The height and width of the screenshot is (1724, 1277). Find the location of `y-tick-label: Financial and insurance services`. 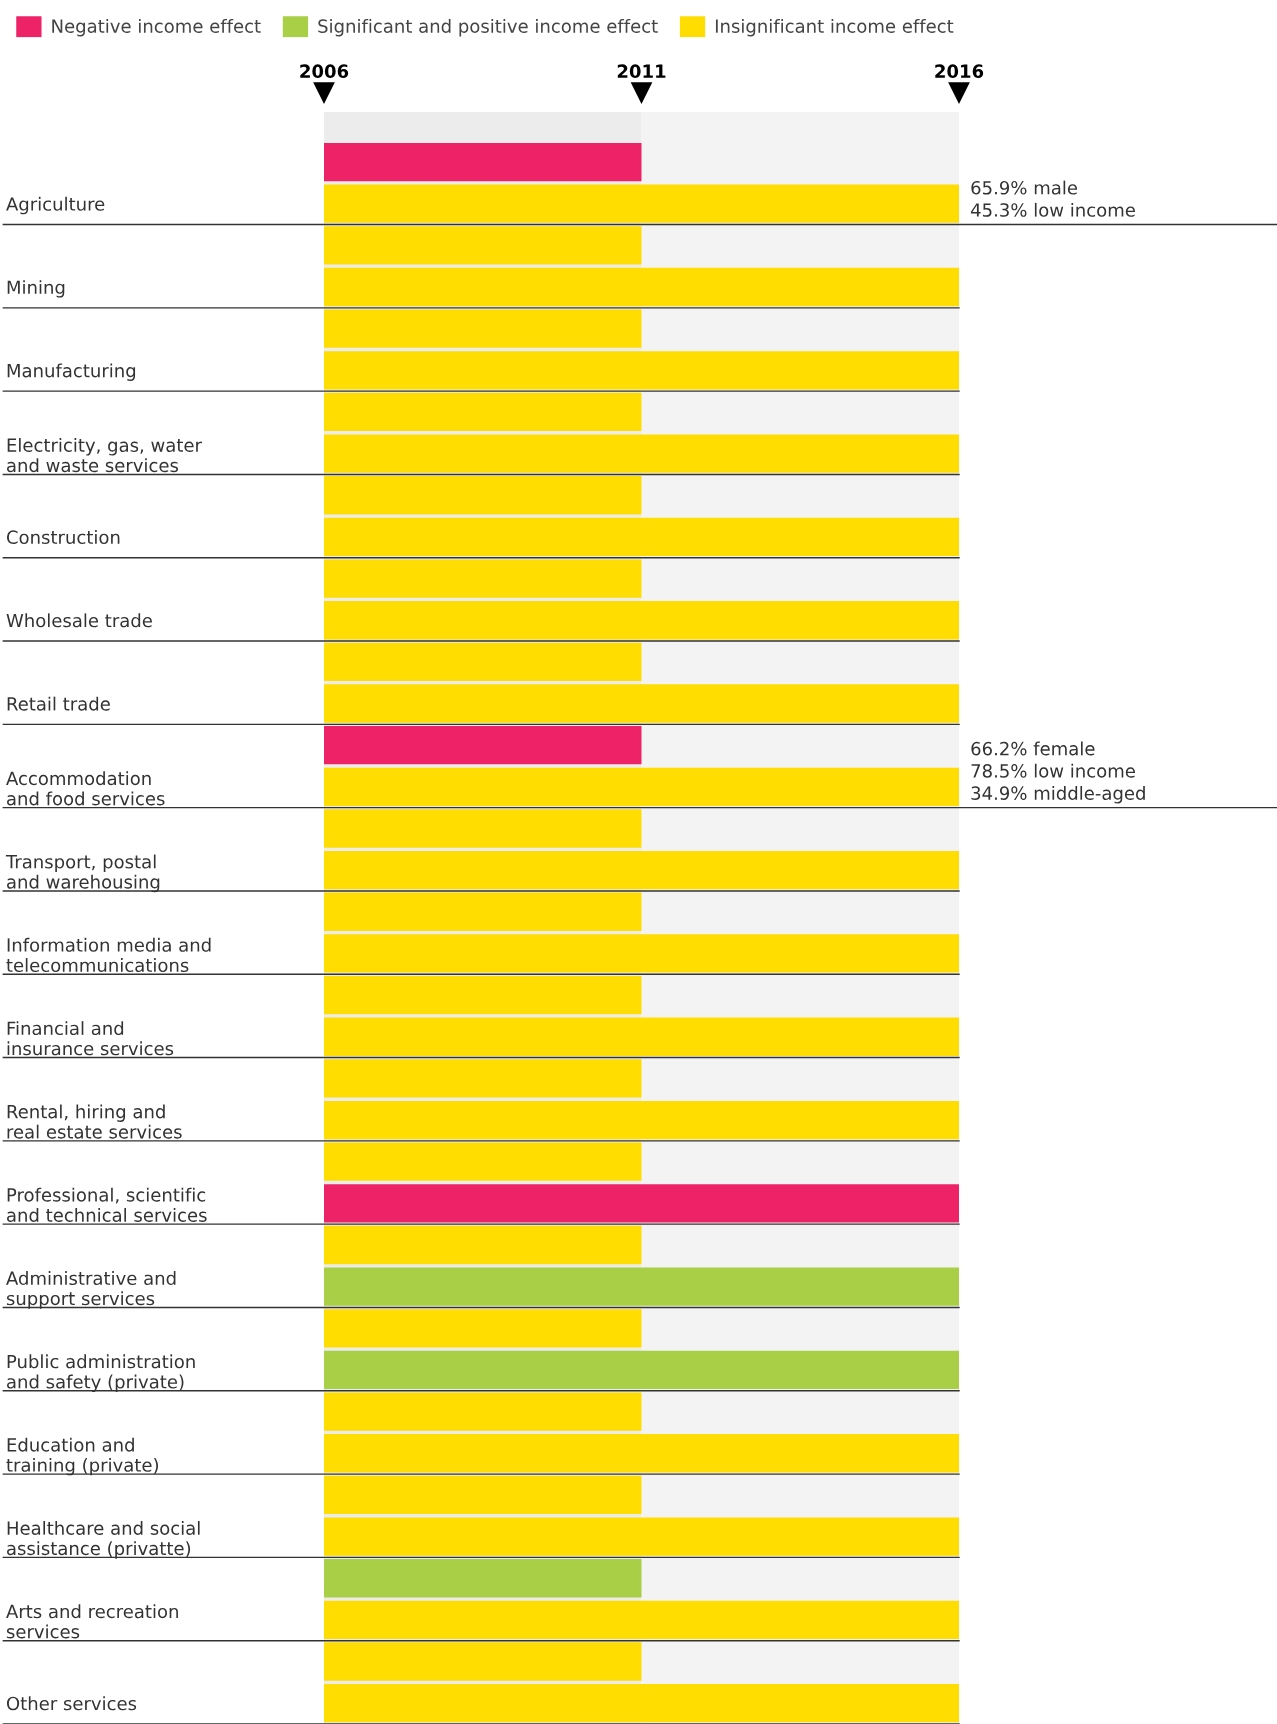

y-tick-label: Financial and insurance services is located at coordinates (90, 1038).